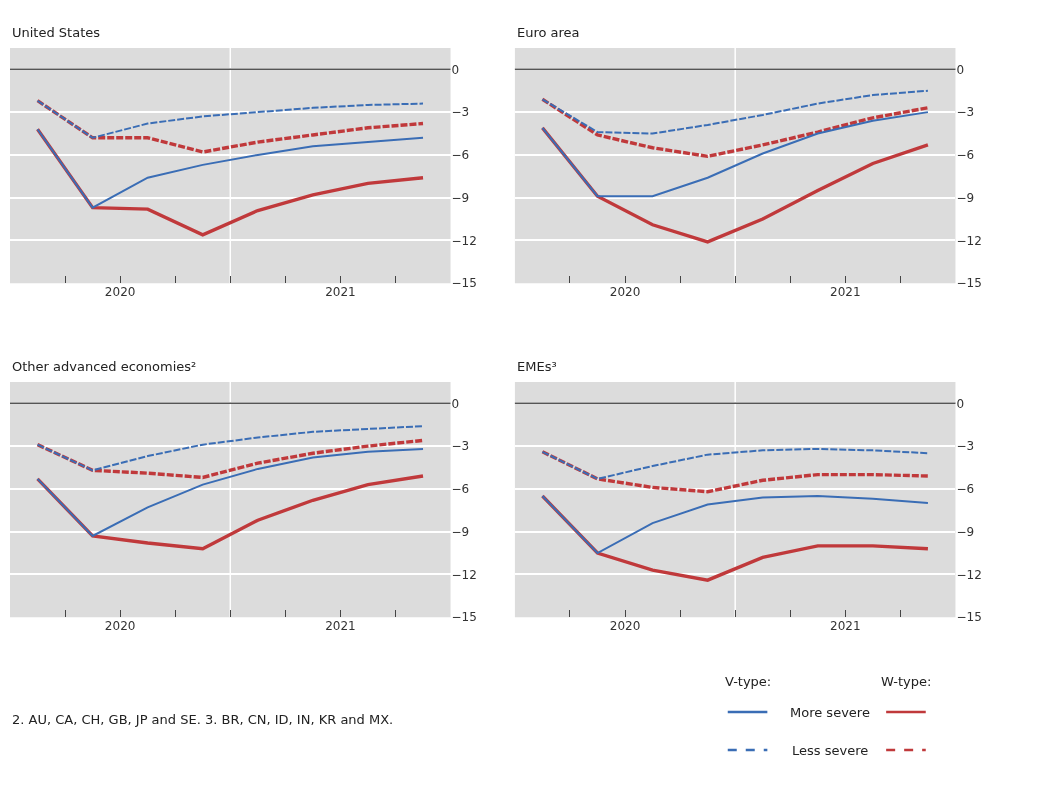 Image resolution: width=1040 pixels, height=786 pixels. What do you see at coordinates (537, 366) in the screenshot?
I see `chart-title: EMEs³` at bounding box center [537, 366].